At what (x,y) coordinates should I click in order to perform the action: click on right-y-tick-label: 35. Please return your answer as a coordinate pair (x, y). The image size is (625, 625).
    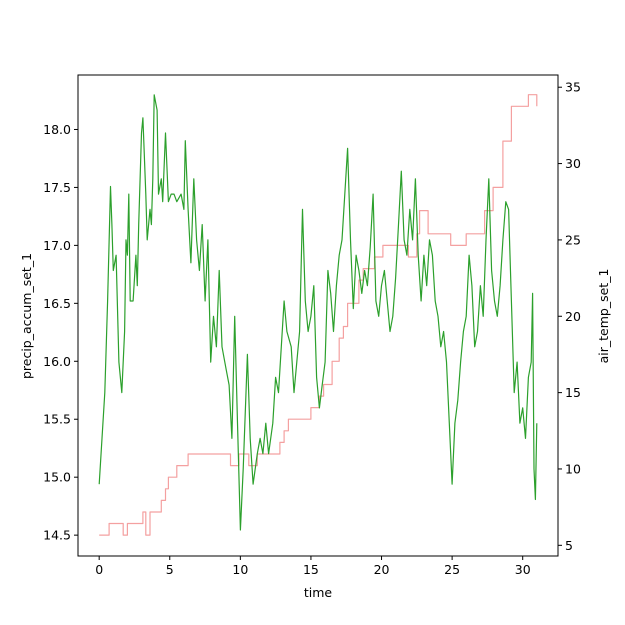
    Looking at the image, I should click on (573, 87).